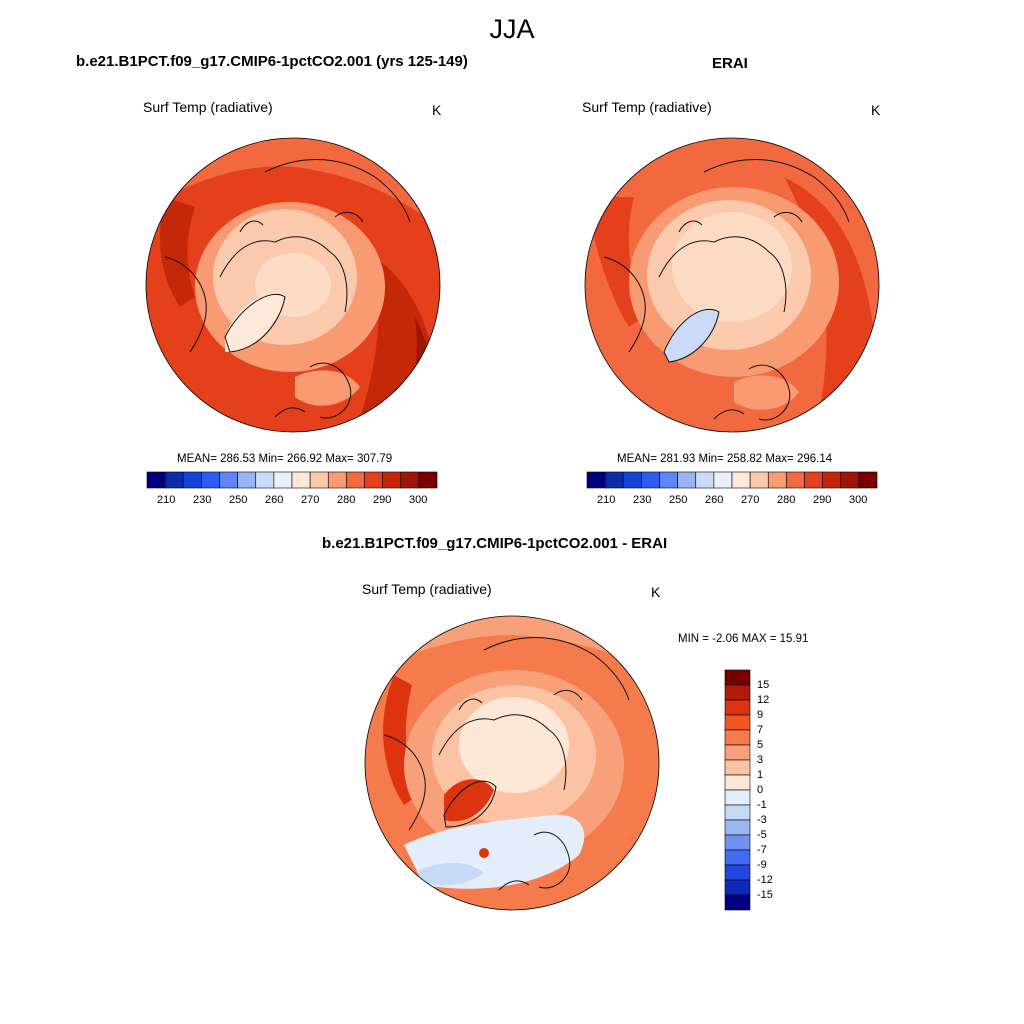 The width and height of the screenshot is (1024, 1024). I want to click on diff-colorbar, so click(737, 790).